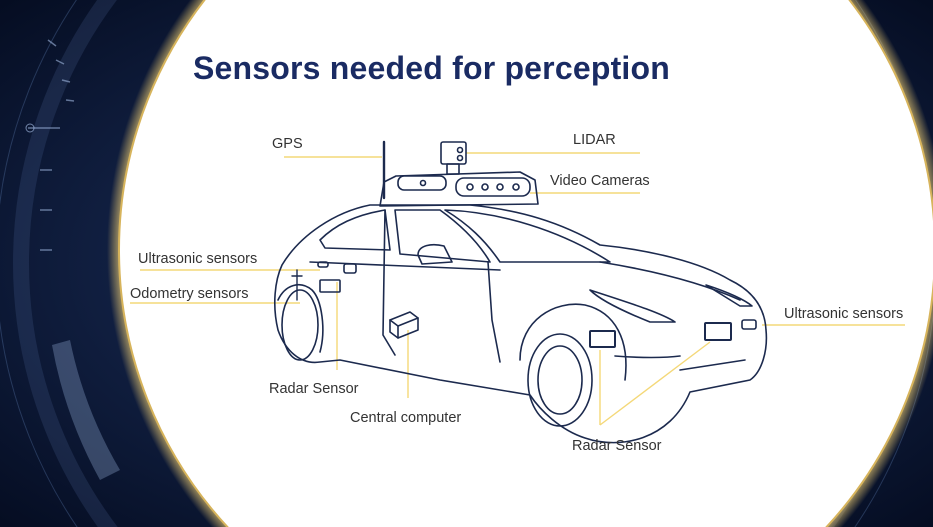  I want to click on roof-rack, so click(459, 189).